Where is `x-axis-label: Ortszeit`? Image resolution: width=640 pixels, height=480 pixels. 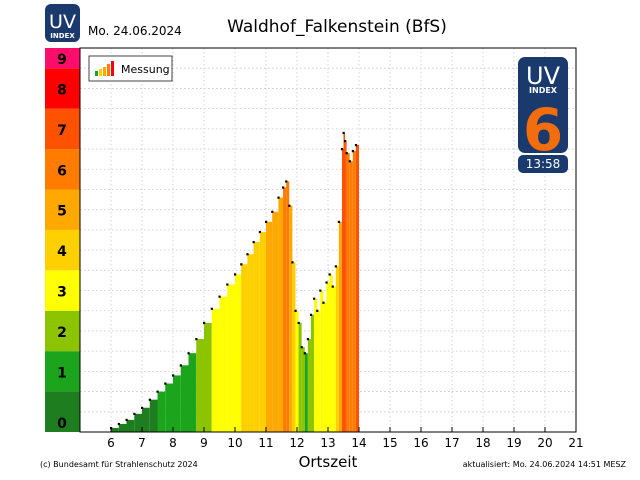 x-axis-label: Ortszeit is located at coordinates (328, 462).